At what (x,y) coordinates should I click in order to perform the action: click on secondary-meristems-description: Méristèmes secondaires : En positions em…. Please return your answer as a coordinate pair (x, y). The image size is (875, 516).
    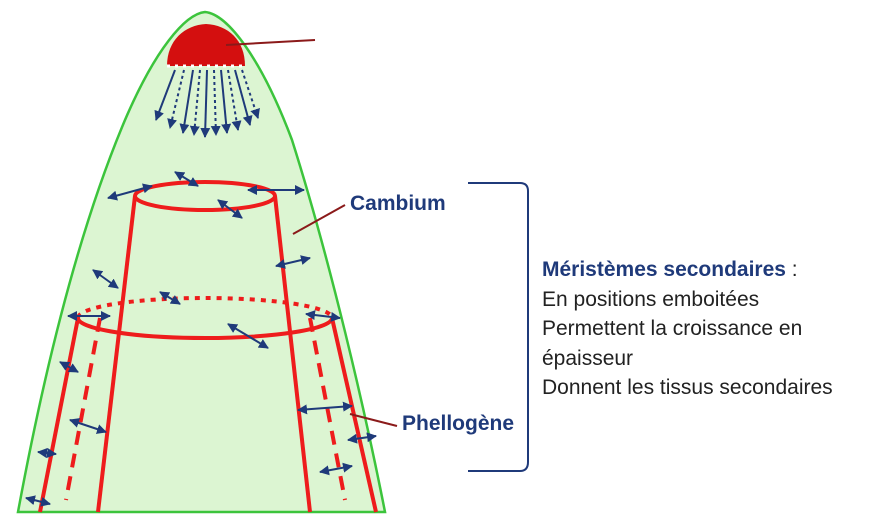
    Looking at the image, I should click on (687, 329).